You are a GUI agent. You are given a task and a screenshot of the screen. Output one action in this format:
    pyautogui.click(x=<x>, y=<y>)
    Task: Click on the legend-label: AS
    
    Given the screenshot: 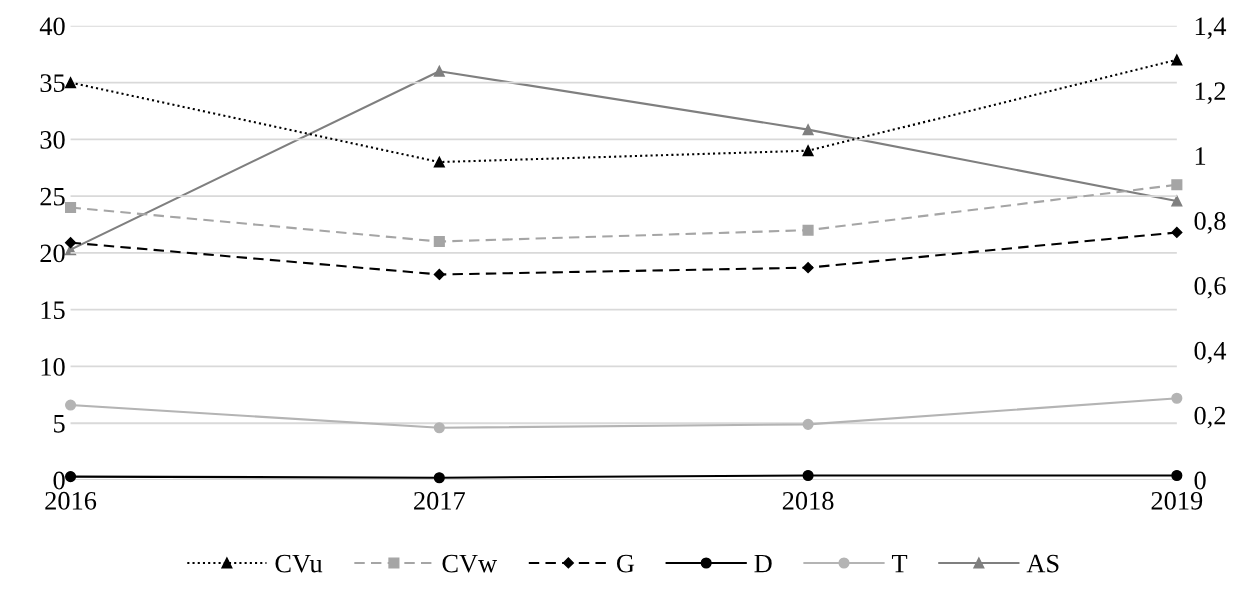 What is the action you would take?
    pyautogui.click(x=1042, y=563)
    